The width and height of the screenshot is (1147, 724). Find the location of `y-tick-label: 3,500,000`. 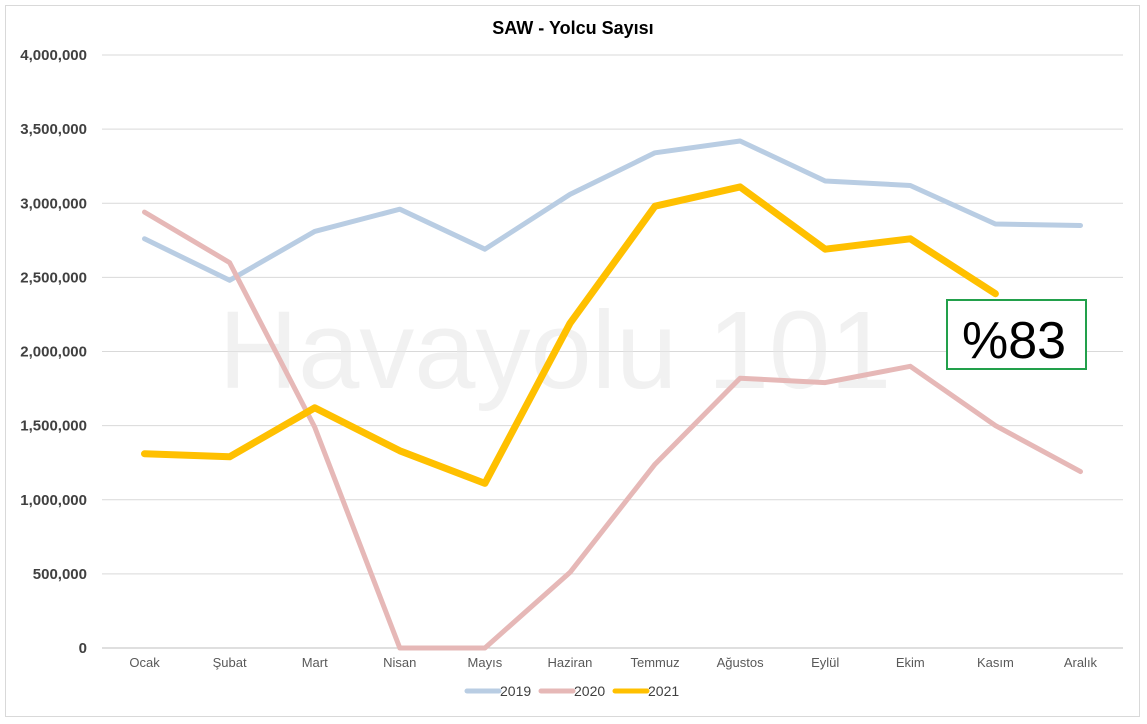

y-tick-label: 3,500,000 is located at coordinates (53, 129).